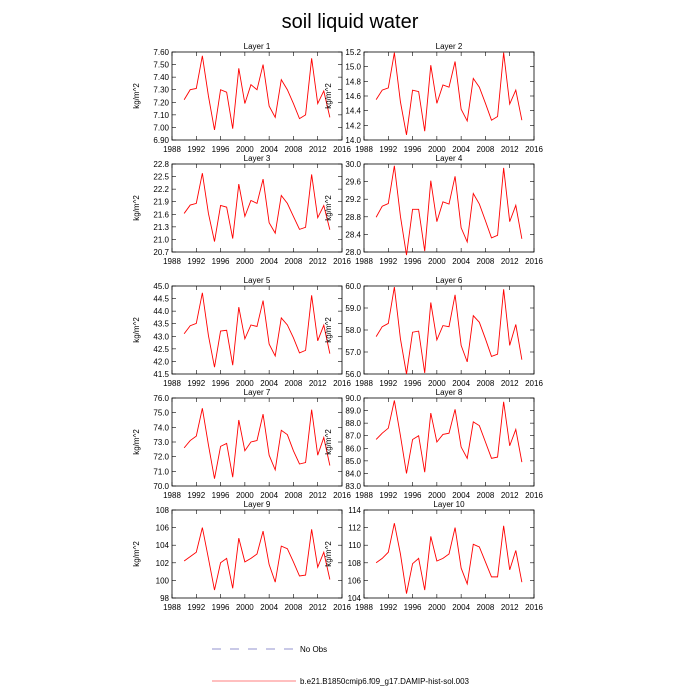 Image resolution: width=700 pixels, height=700 pixels. Describe the element at coordinates (161, 189) in the screenshot. I see `y-tick-label: 22.2` at that location.